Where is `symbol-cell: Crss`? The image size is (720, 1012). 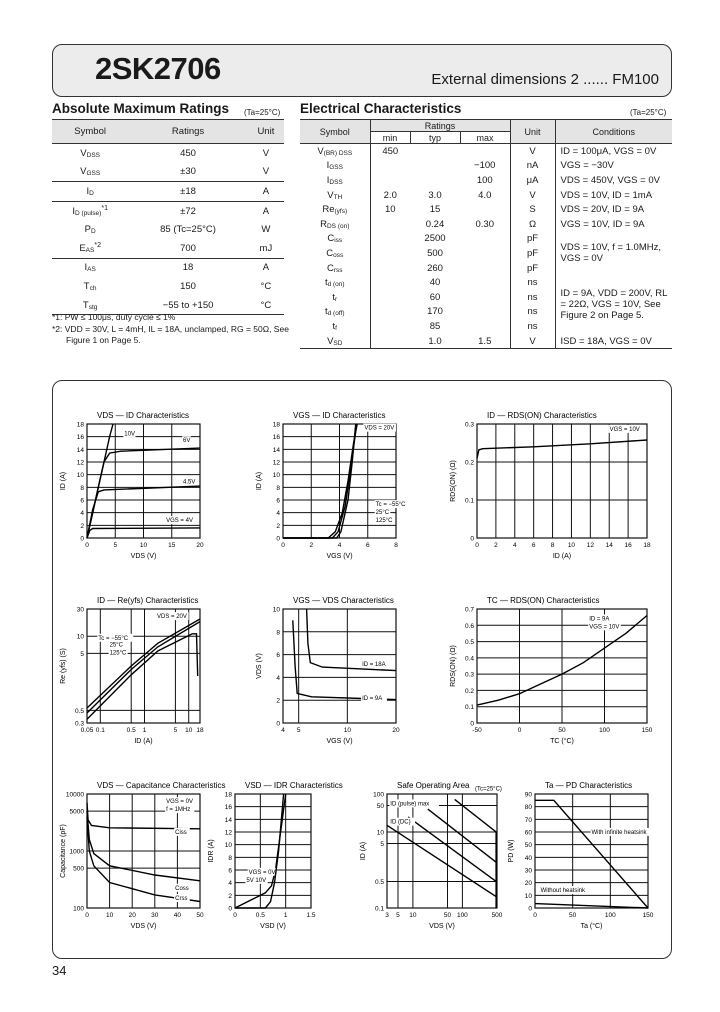
symbol-cell: Crss is located at coordinates (335, 268).